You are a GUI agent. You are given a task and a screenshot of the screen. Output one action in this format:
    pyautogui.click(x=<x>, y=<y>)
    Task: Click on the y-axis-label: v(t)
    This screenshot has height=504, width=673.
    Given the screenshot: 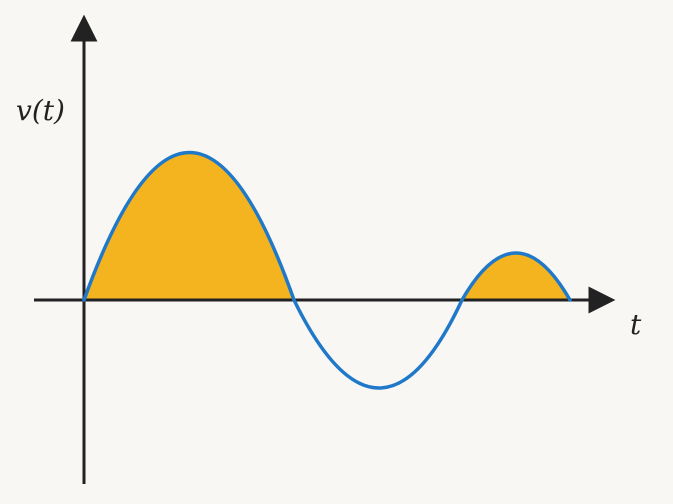 What is the action you would take?
    pyautogui.click(x=40, y=110)
    